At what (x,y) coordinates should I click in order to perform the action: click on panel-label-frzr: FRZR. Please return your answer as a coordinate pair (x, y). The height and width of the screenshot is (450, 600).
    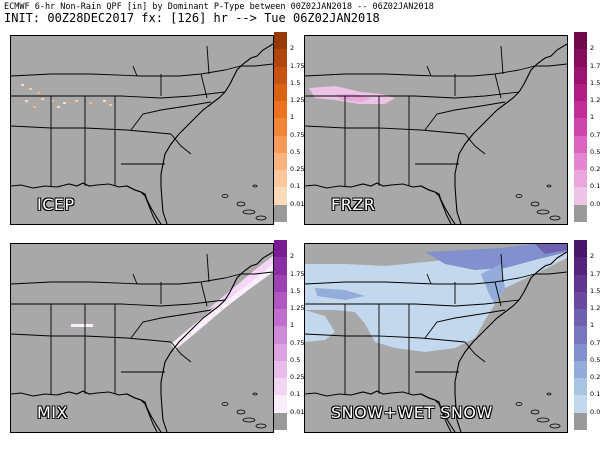
    Looking at the image, I should click on (353, 204).